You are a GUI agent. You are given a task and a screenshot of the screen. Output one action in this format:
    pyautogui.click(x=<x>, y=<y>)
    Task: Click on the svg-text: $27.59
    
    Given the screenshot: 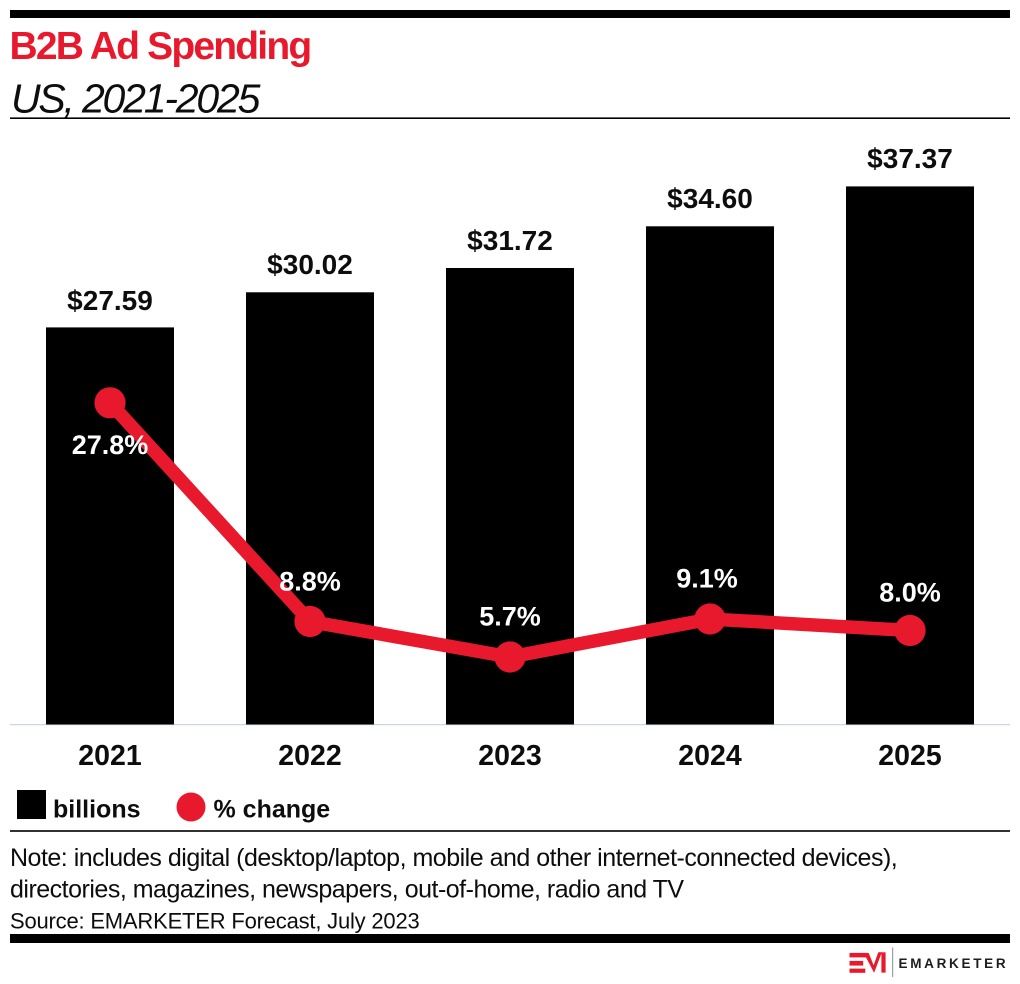 What is the action you would take?
    pyautogui.click(x=110, y=300)
    